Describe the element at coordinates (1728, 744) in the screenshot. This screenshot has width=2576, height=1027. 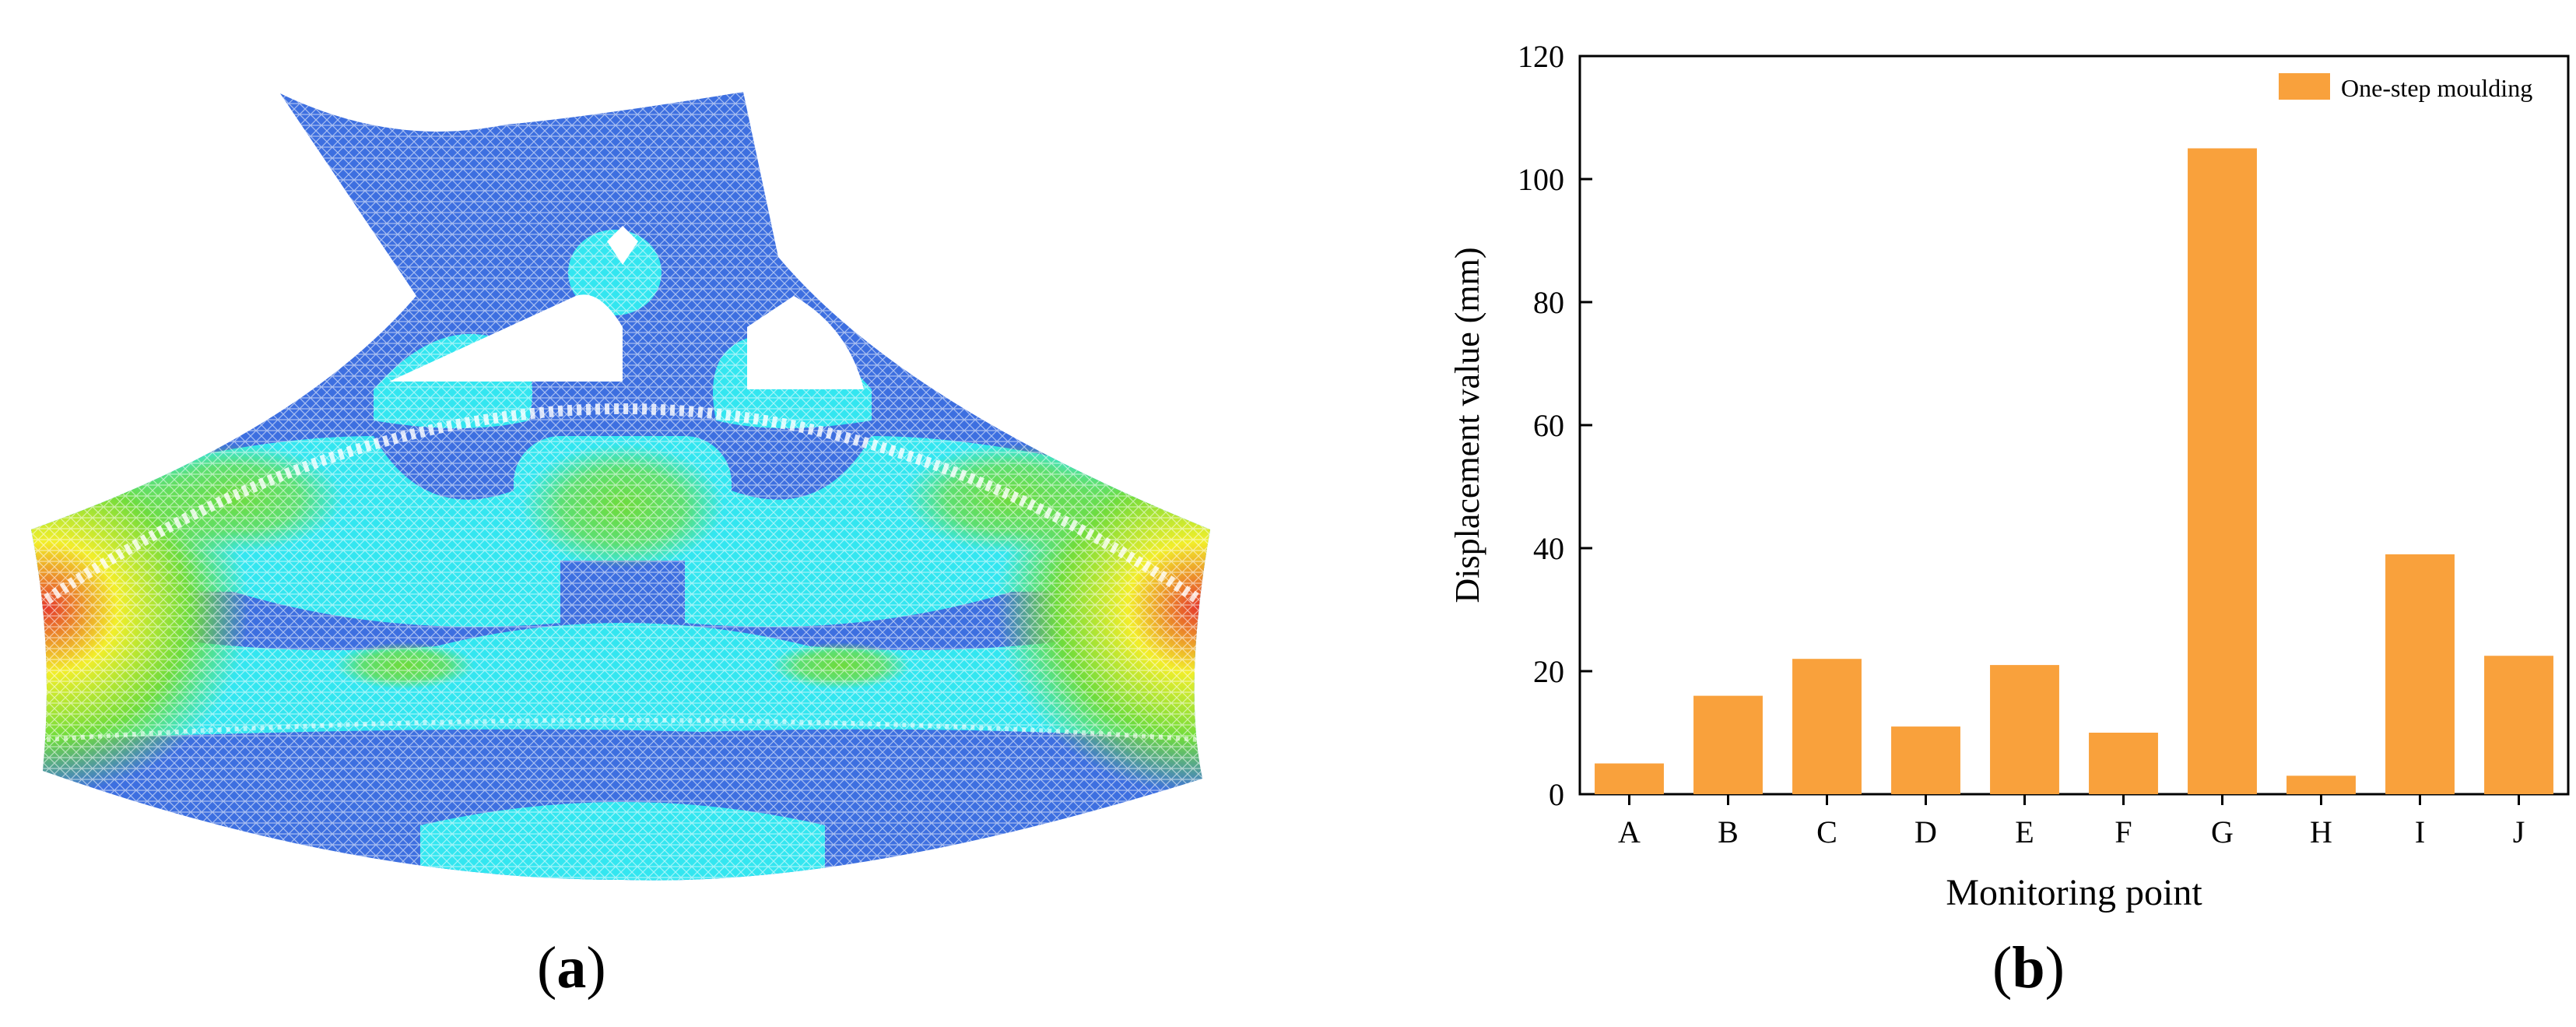
I see `bar-B` at that location.